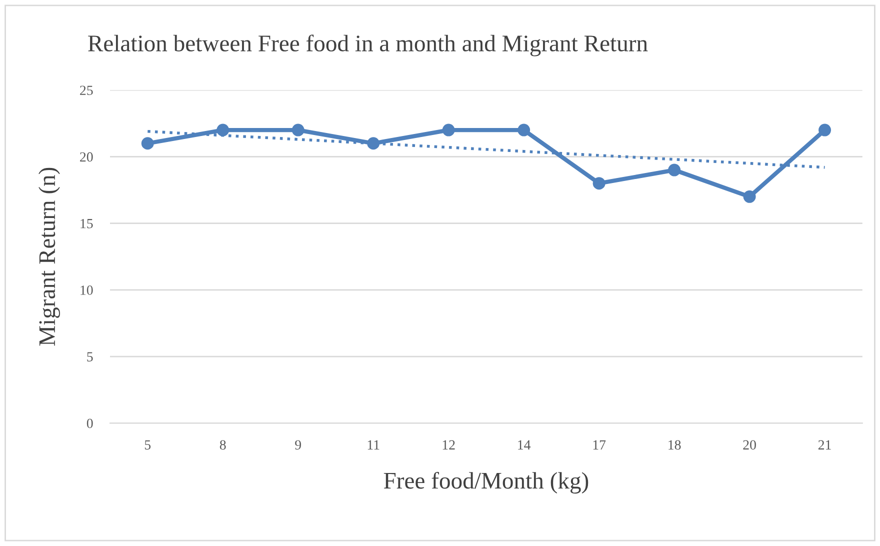 The image size is (880, 546). I want to click on chart-title: Relation between Free food in a month and Migrant Return, so click(368, 45).